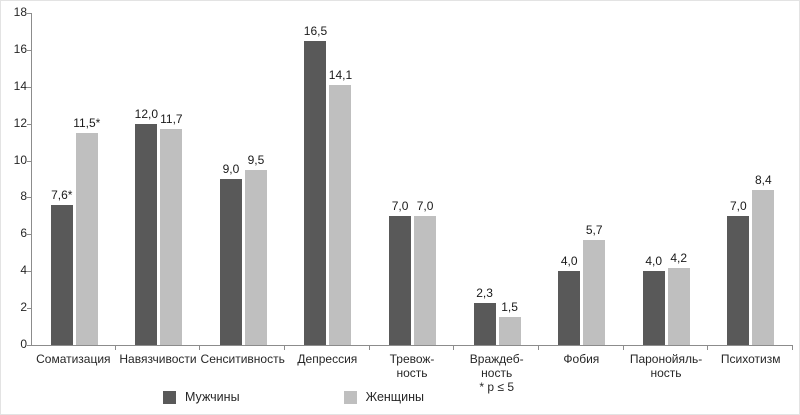  What do you see at coordinates (484, 292) in the screenshot?
I see `bar-value-label: 2,3` at bounding box center [484, 292].